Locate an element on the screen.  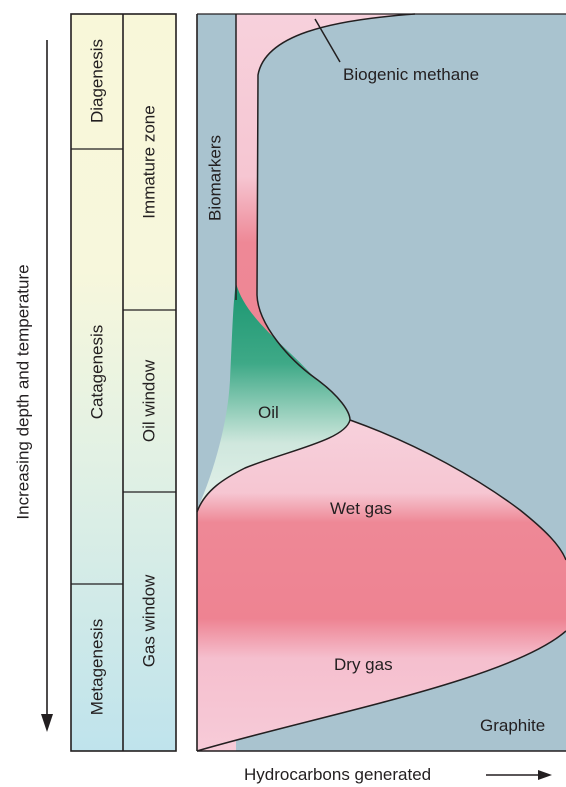
biomarkers-label: Biomarkers is located at coordinates (214, 178).